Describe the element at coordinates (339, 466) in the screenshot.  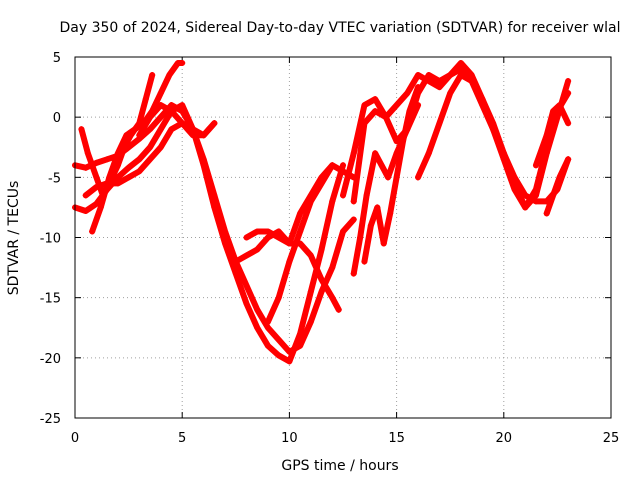
I see `x-axis-label: GPS time / hours` at that location.